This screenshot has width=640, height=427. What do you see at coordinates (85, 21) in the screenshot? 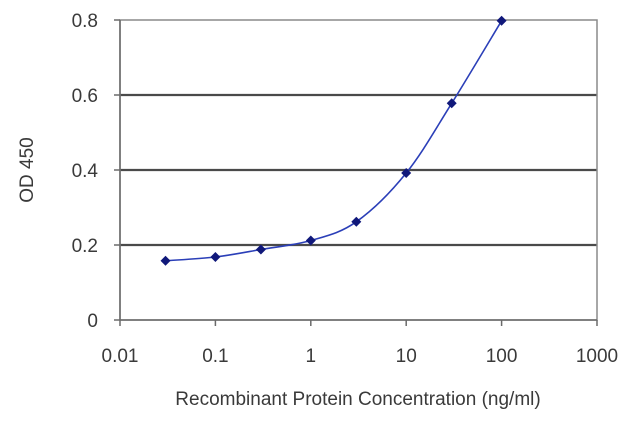
I see `y-tick-label-4: 0.8` at bounding box center [85, 21].